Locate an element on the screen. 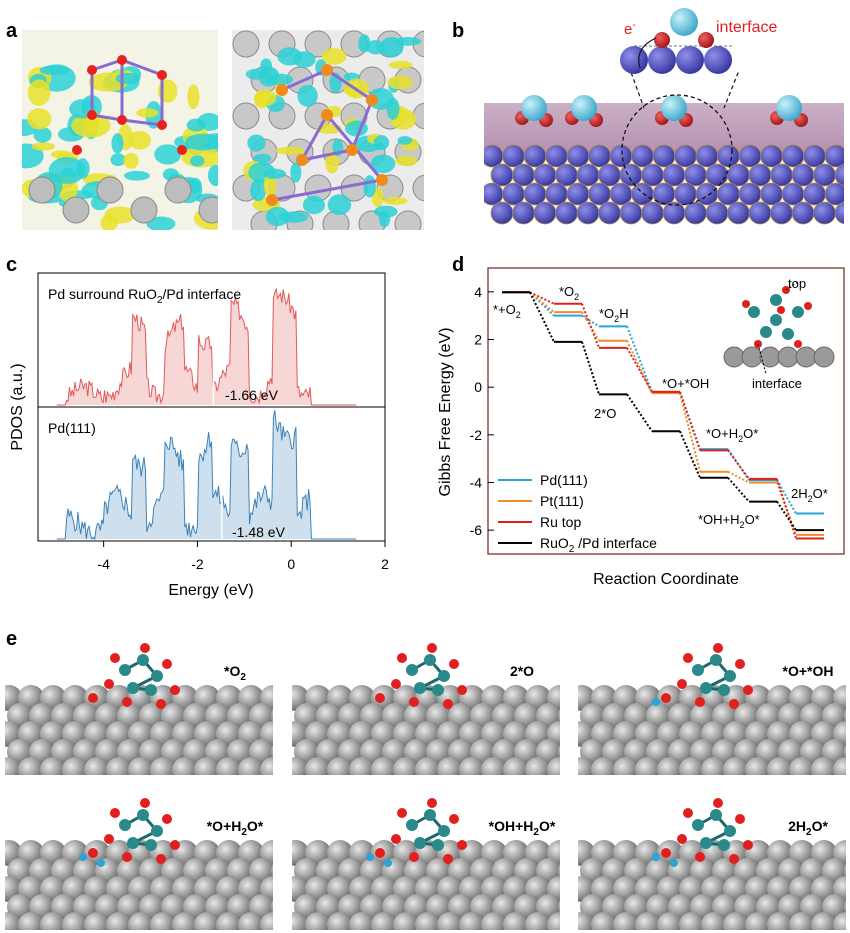  inset-pd-atom is located at coordinates (806, 357).